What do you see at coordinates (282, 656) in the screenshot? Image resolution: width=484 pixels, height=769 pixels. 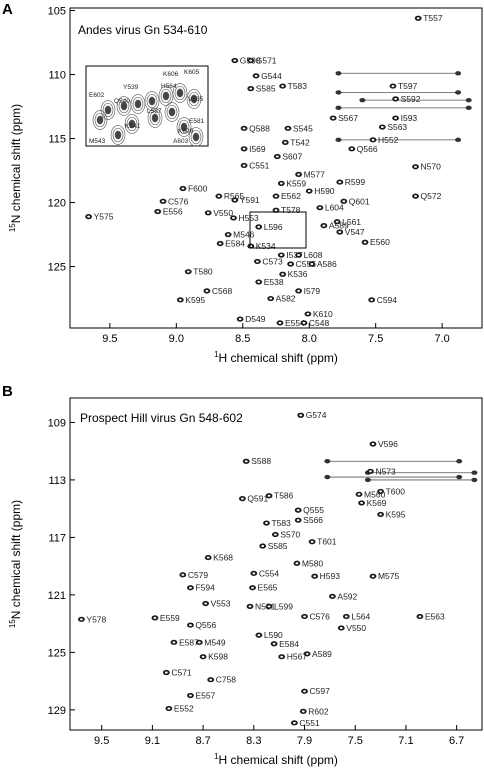 I see `peak-center-h567` at bounding box center [282, 656].